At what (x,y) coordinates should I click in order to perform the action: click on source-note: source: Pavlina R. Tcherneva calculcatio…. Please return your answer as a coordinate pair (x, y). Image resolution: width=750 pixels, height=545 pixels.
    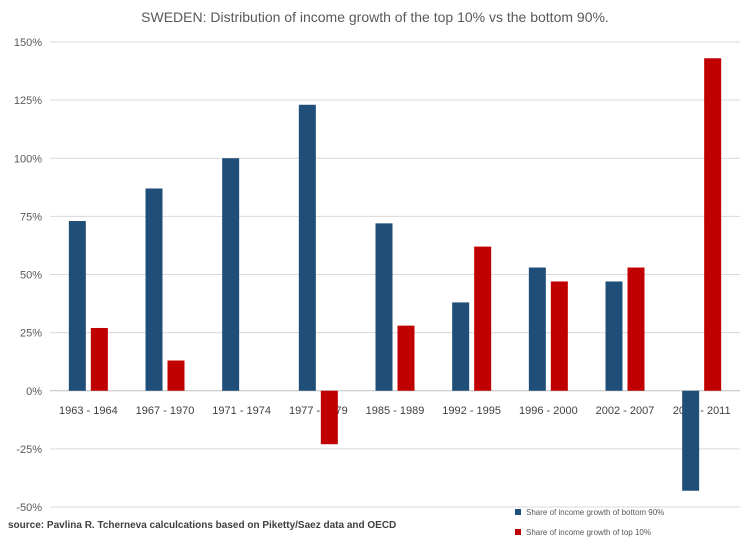
    Looking at the image, I should click on (202, 525).